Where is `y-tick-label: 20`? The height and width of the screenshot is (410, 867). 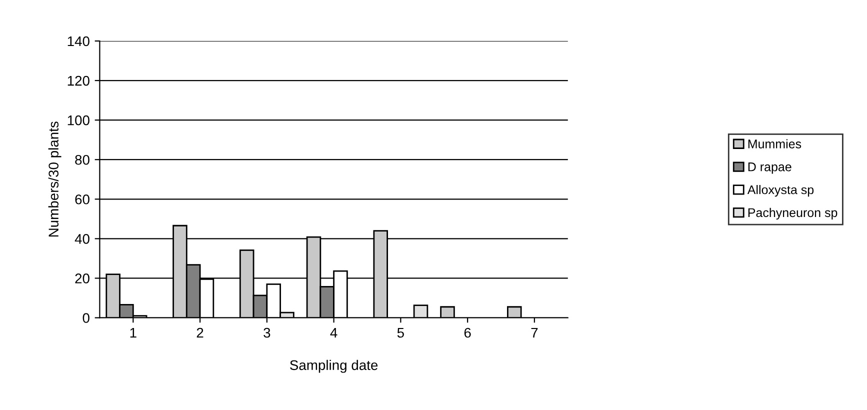 y-tick-label: 20 is located at coordinates (82, 279).